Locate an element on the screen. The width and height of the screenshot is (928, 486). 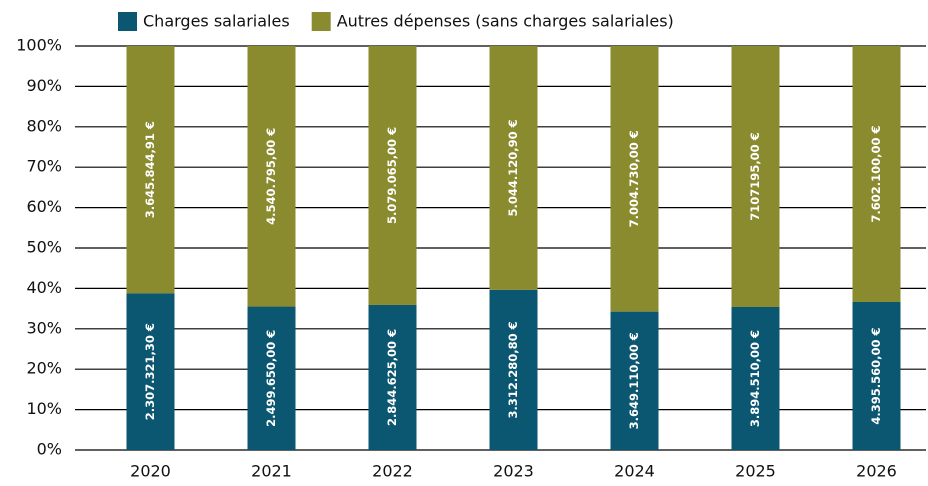
x-tick-label: 2026 is located at coordinates (876, 471).